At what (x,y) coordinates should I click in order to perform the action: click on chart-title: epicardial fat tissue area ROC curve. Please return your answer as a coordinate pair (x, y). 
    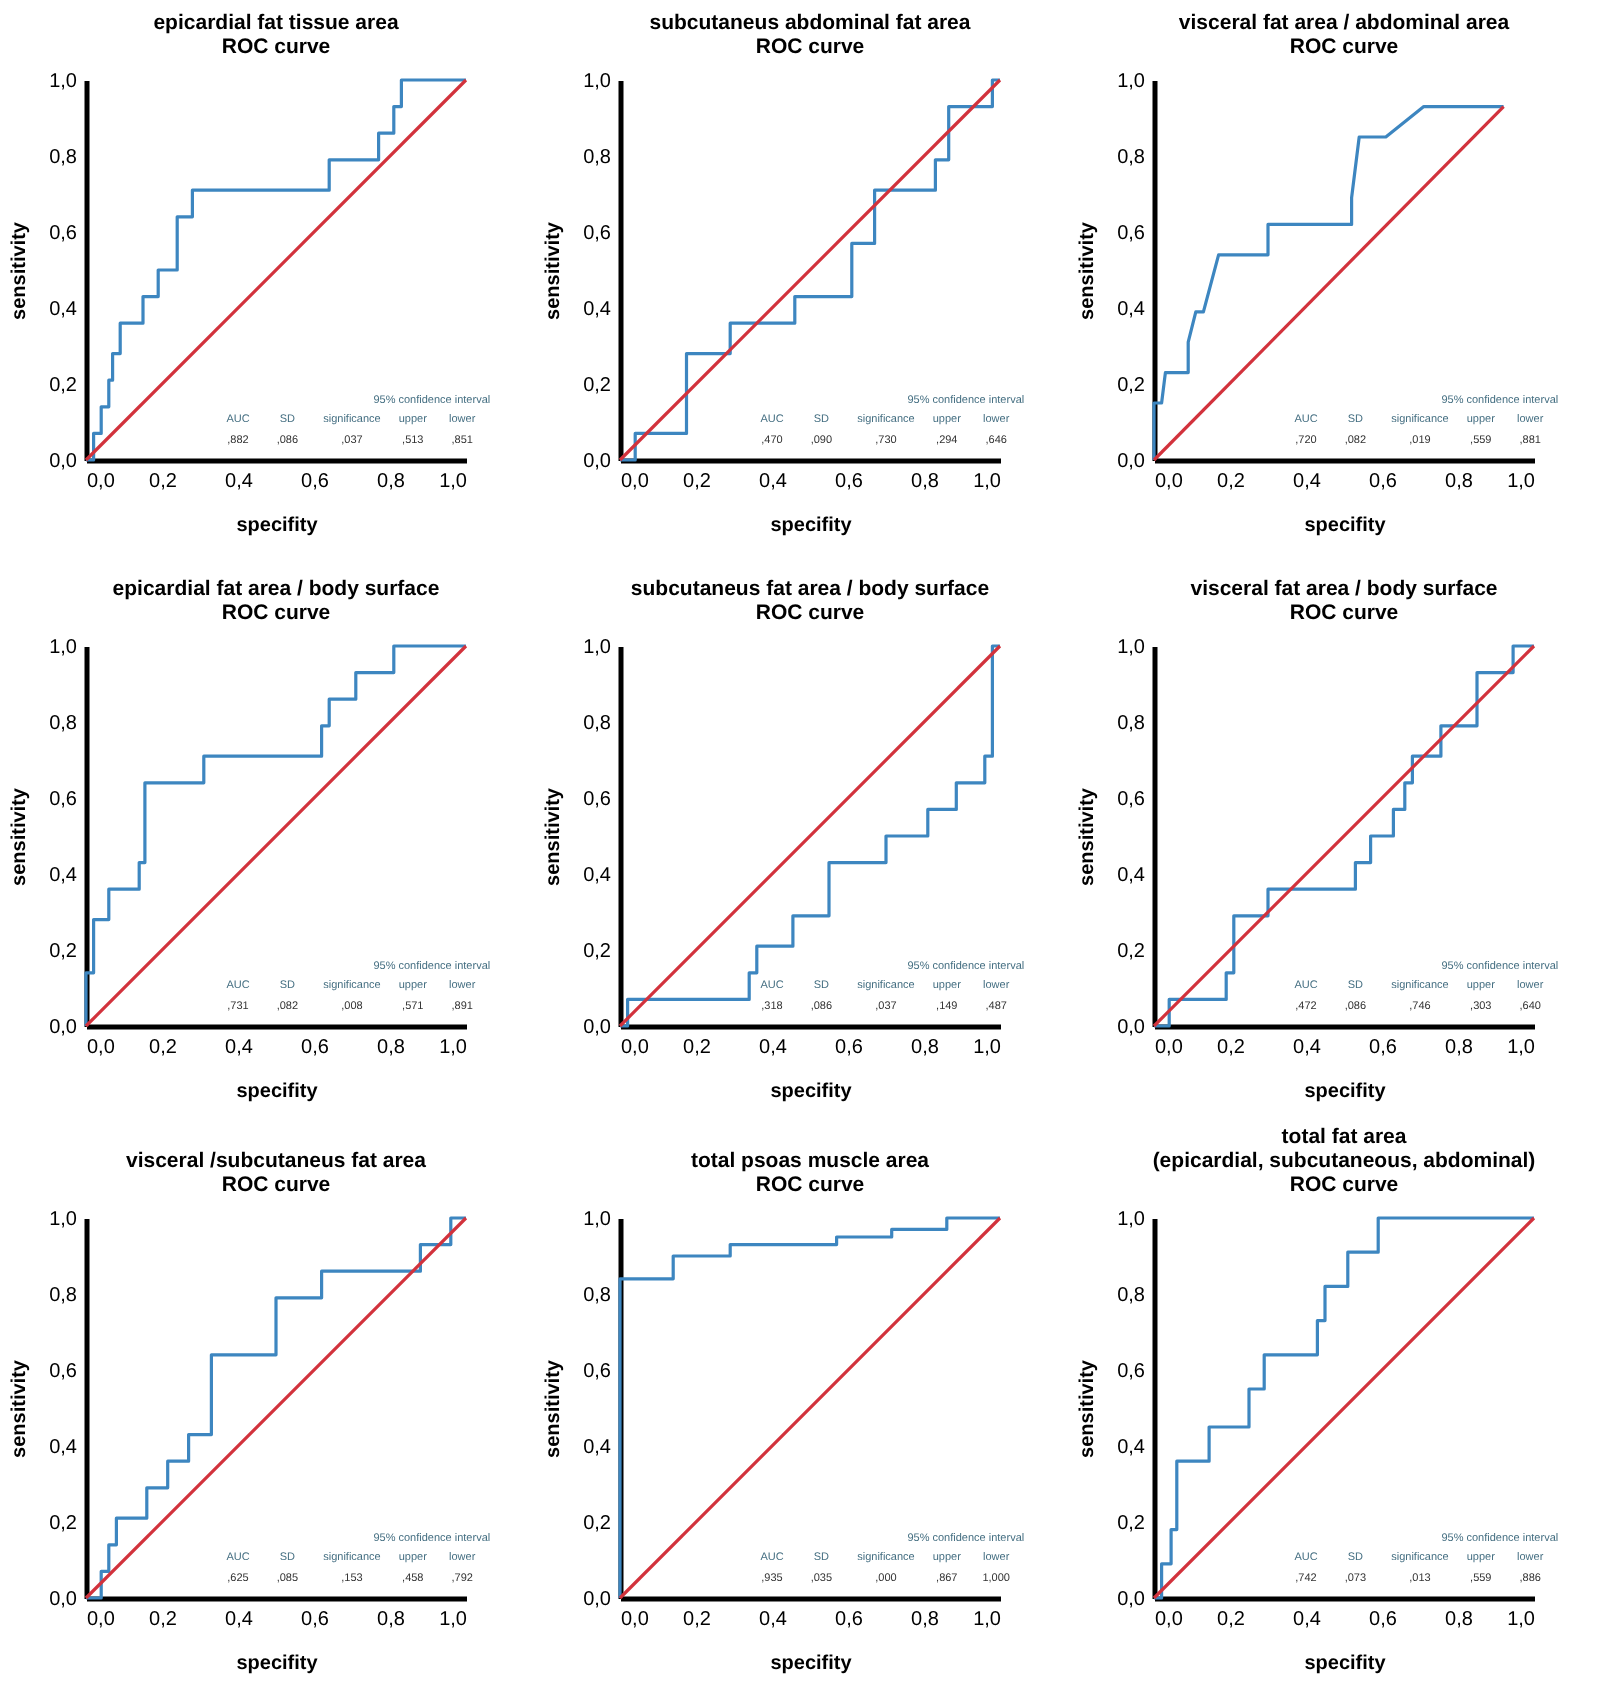
    Looking at the image, I should click on (276, 35).